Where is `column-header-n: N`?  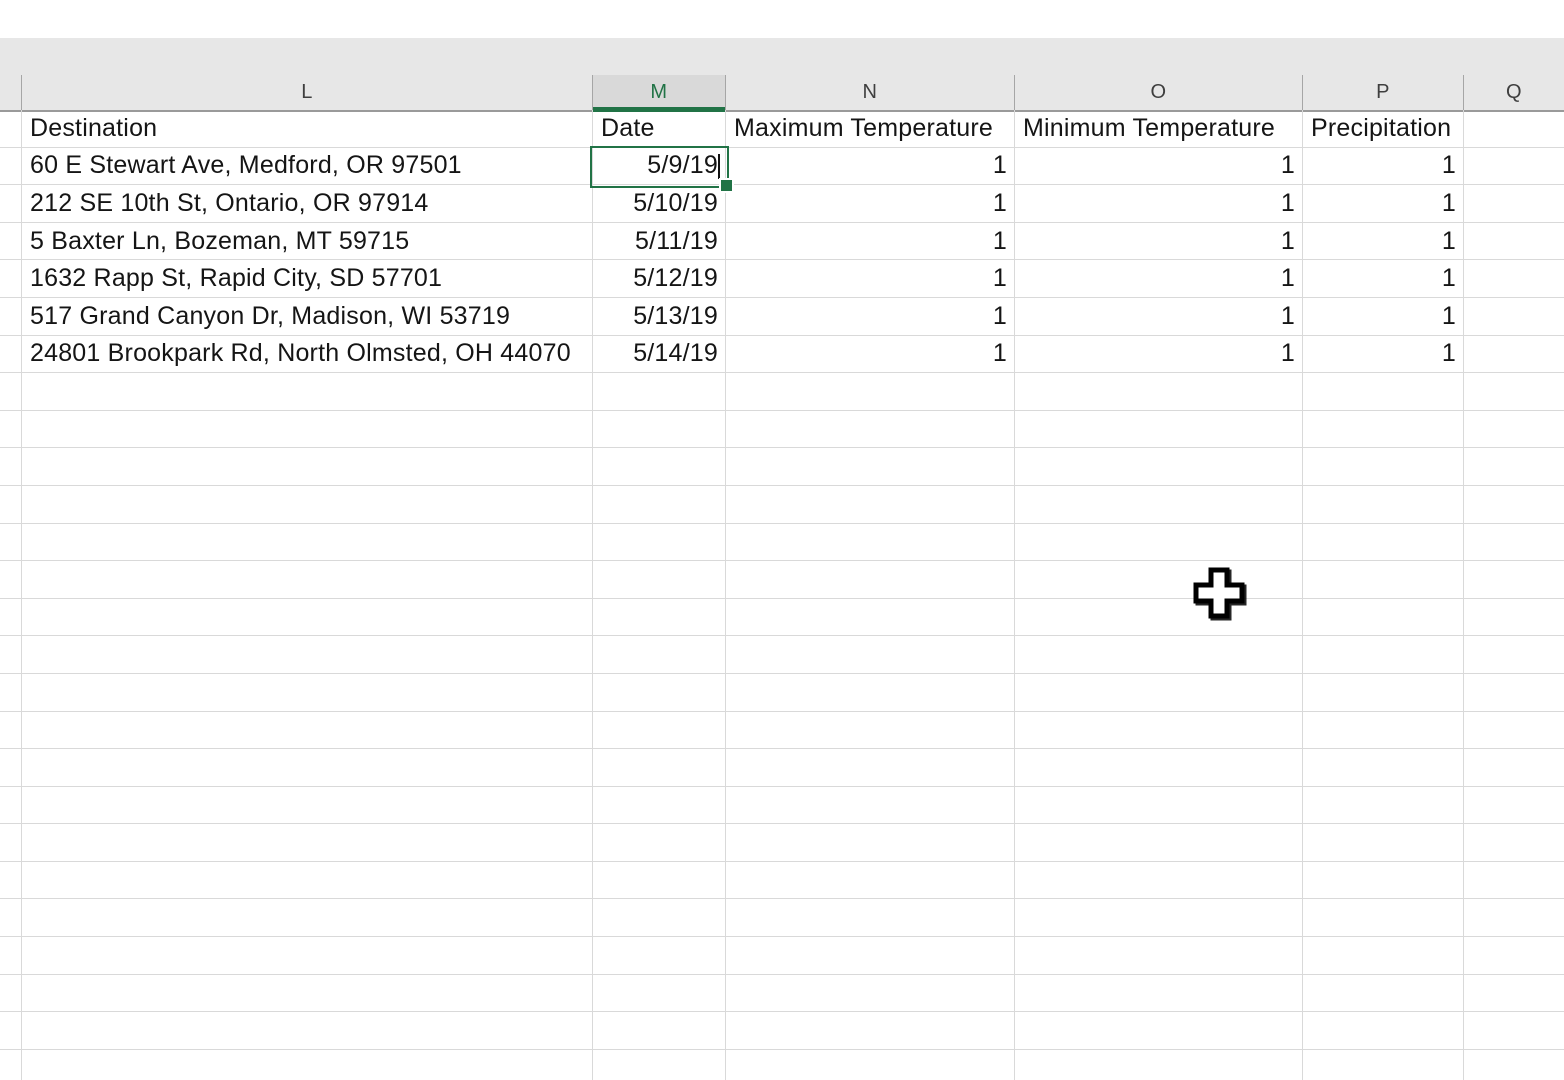 column-header-n: N is located at coordinates (870, 92).